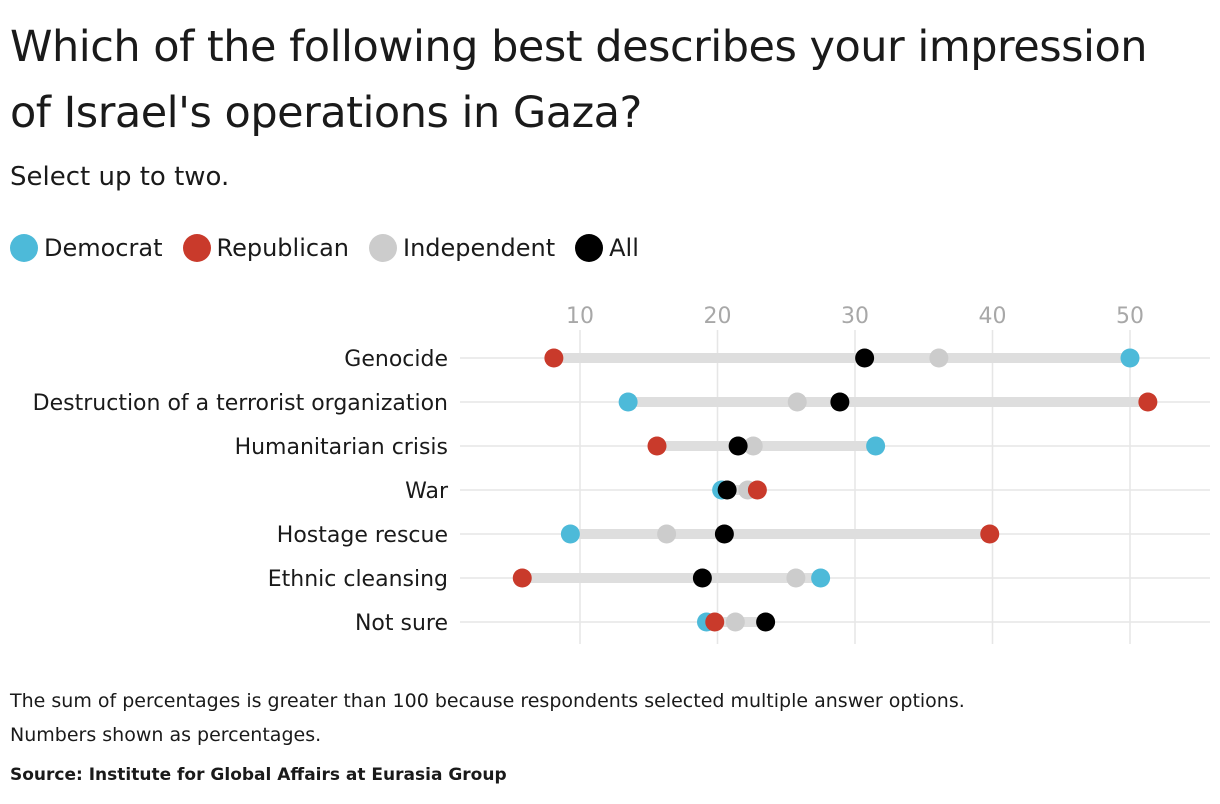 The image size is (1220, 804). Describe the element at coordinates (1130, 316) in the screenshot. I see `x-tick-label-50: 50` at that location.